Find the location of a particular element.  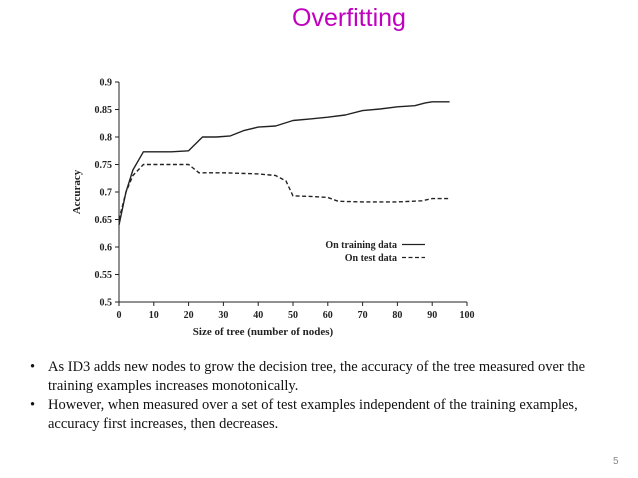

slide-title: Overfitting is located at coordinates (349, 18).